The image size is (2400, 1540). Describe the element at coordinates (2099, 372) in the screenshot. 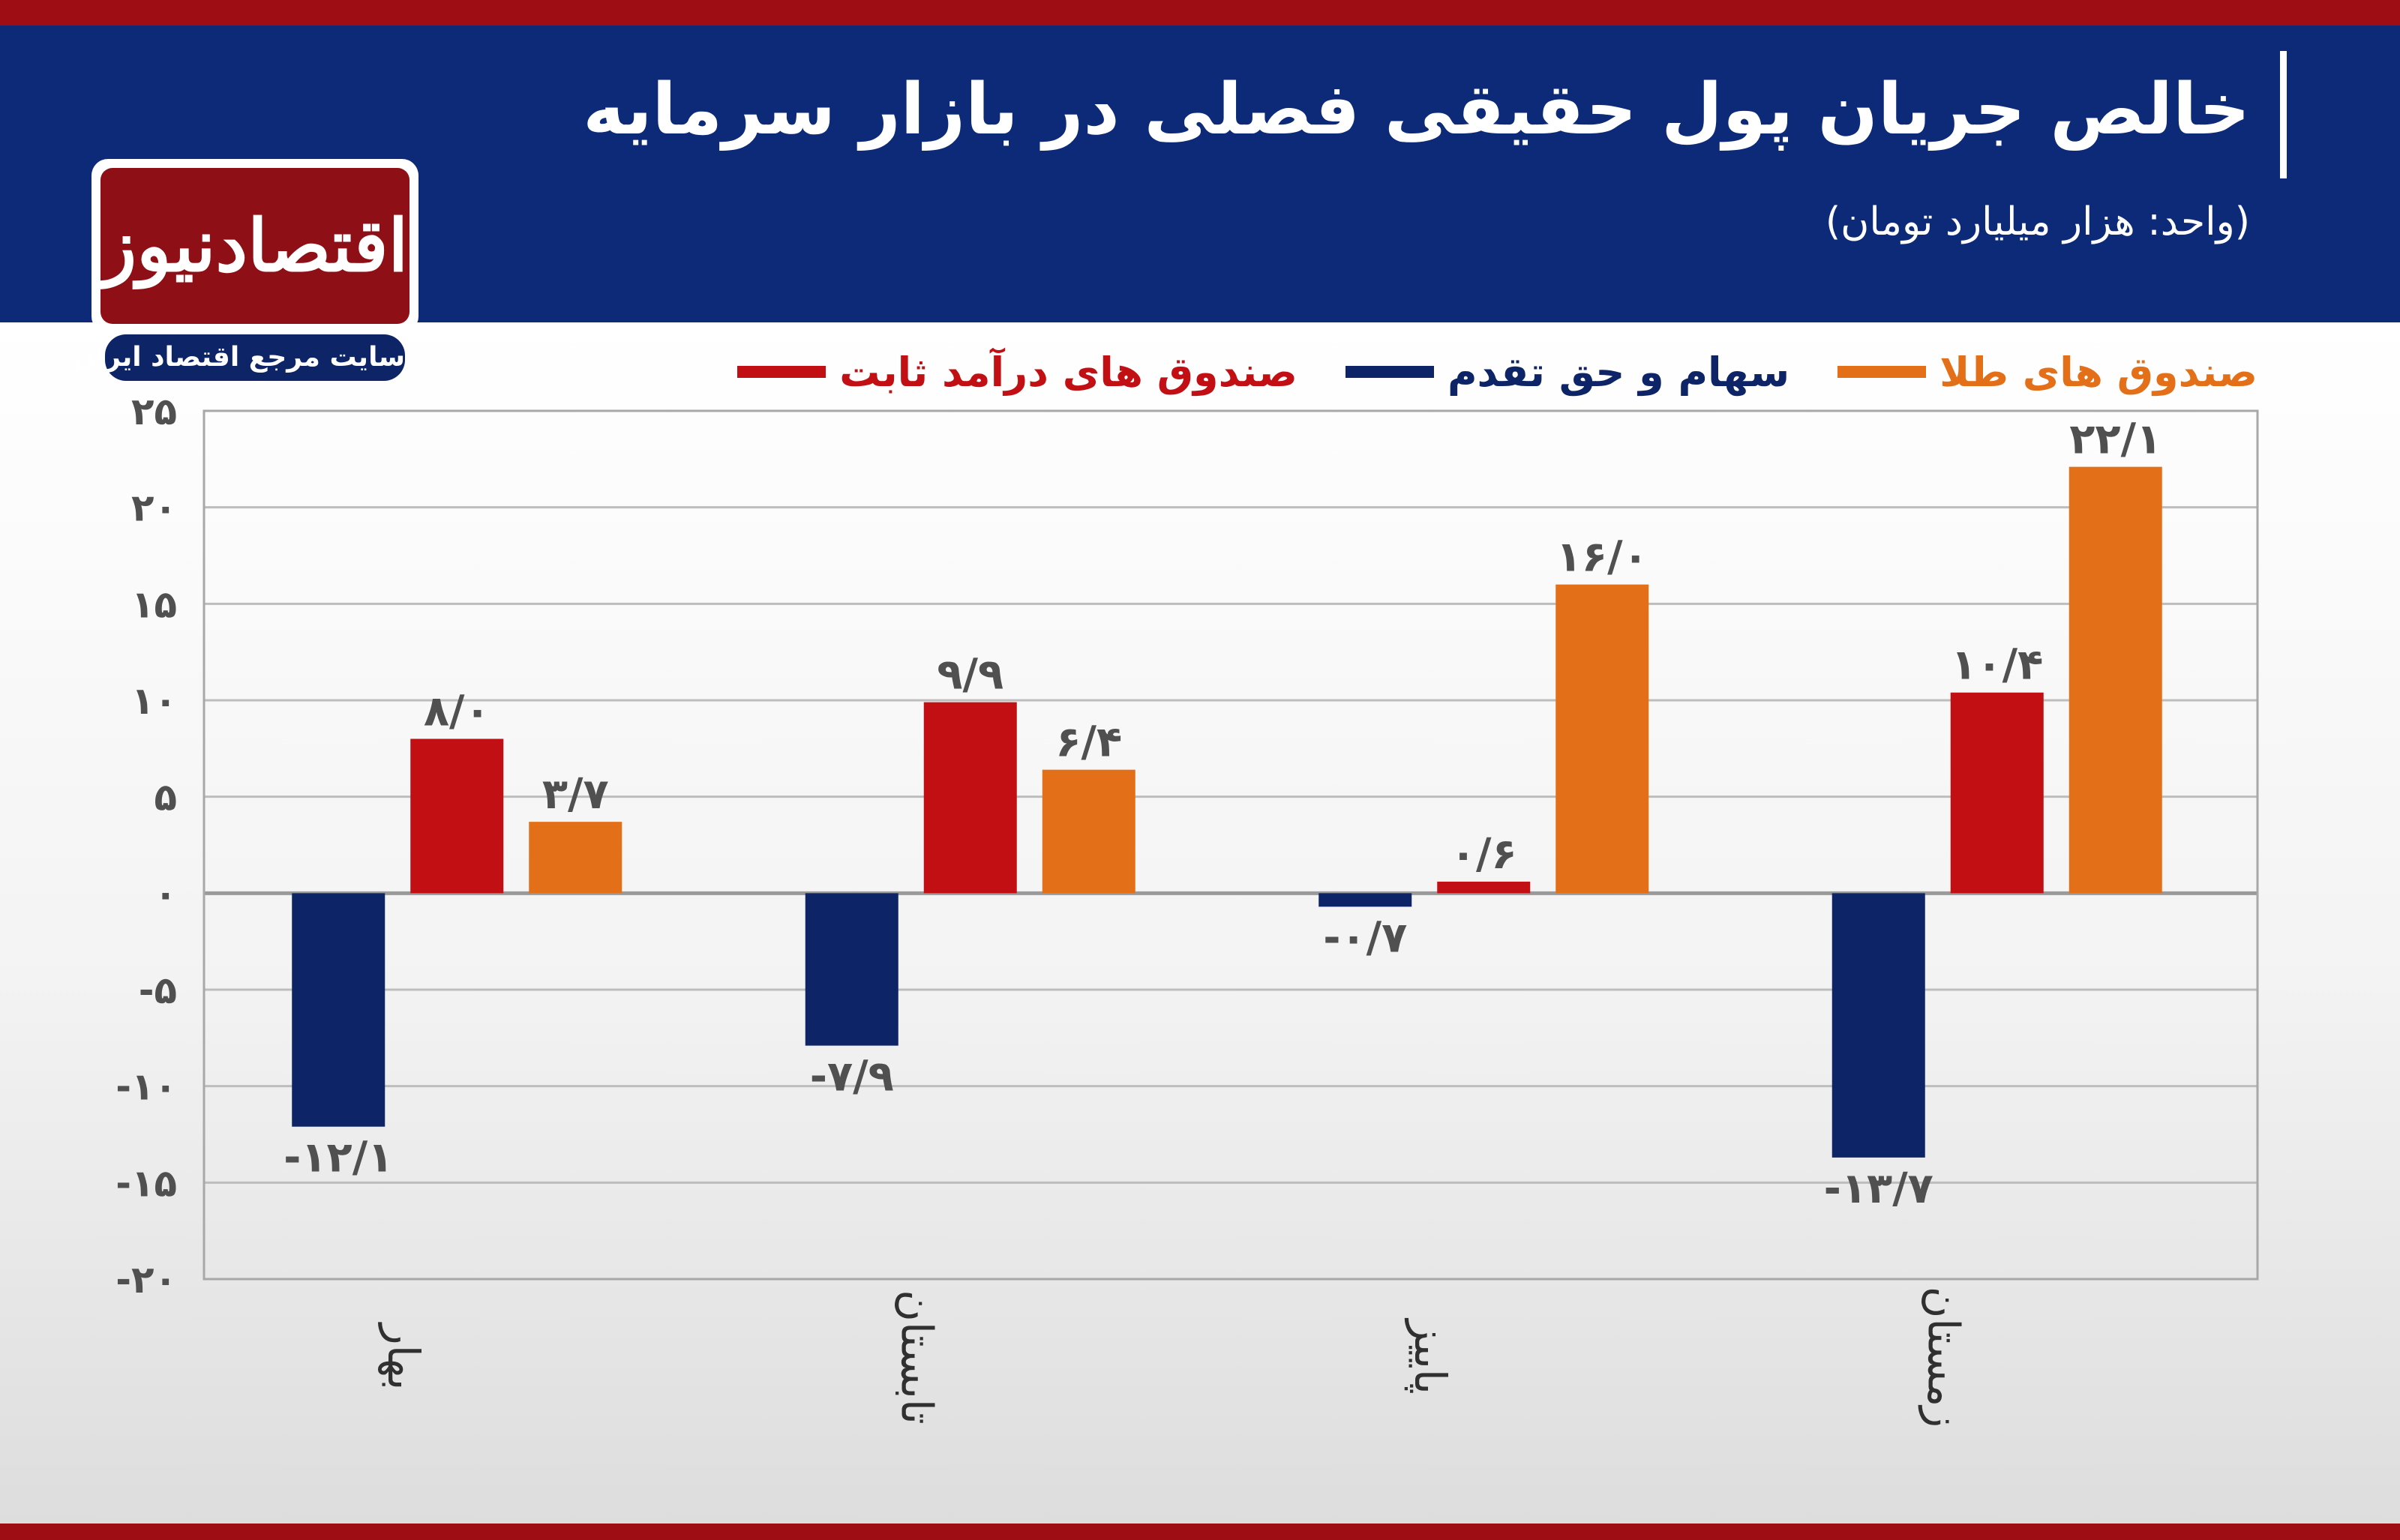

I see `legend-label: صندوق های طلا` at that location.